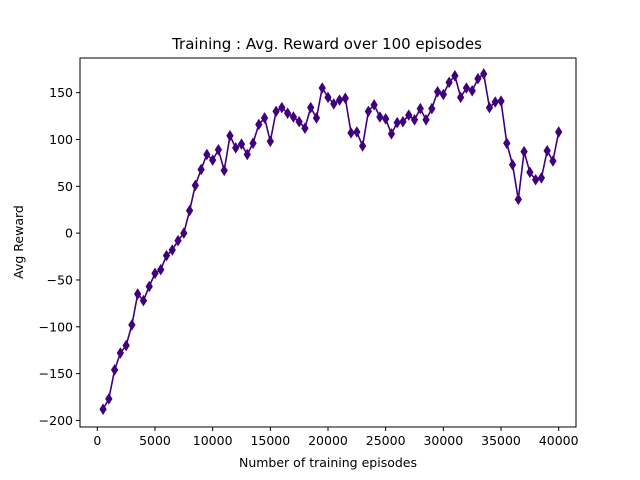 Image resolution: width=640 pixels, height=480 pixels. I want to click on x-axis-label: Number of training episodes, so click(328, 462).